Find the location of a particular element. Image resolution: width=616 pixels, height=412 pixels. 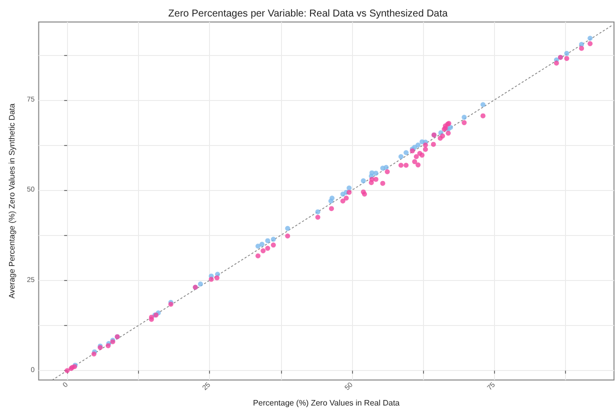

chart-title: Zero Percentages per Variable: Real Data vs Synthesized Data is located at coordinates (308, 14).